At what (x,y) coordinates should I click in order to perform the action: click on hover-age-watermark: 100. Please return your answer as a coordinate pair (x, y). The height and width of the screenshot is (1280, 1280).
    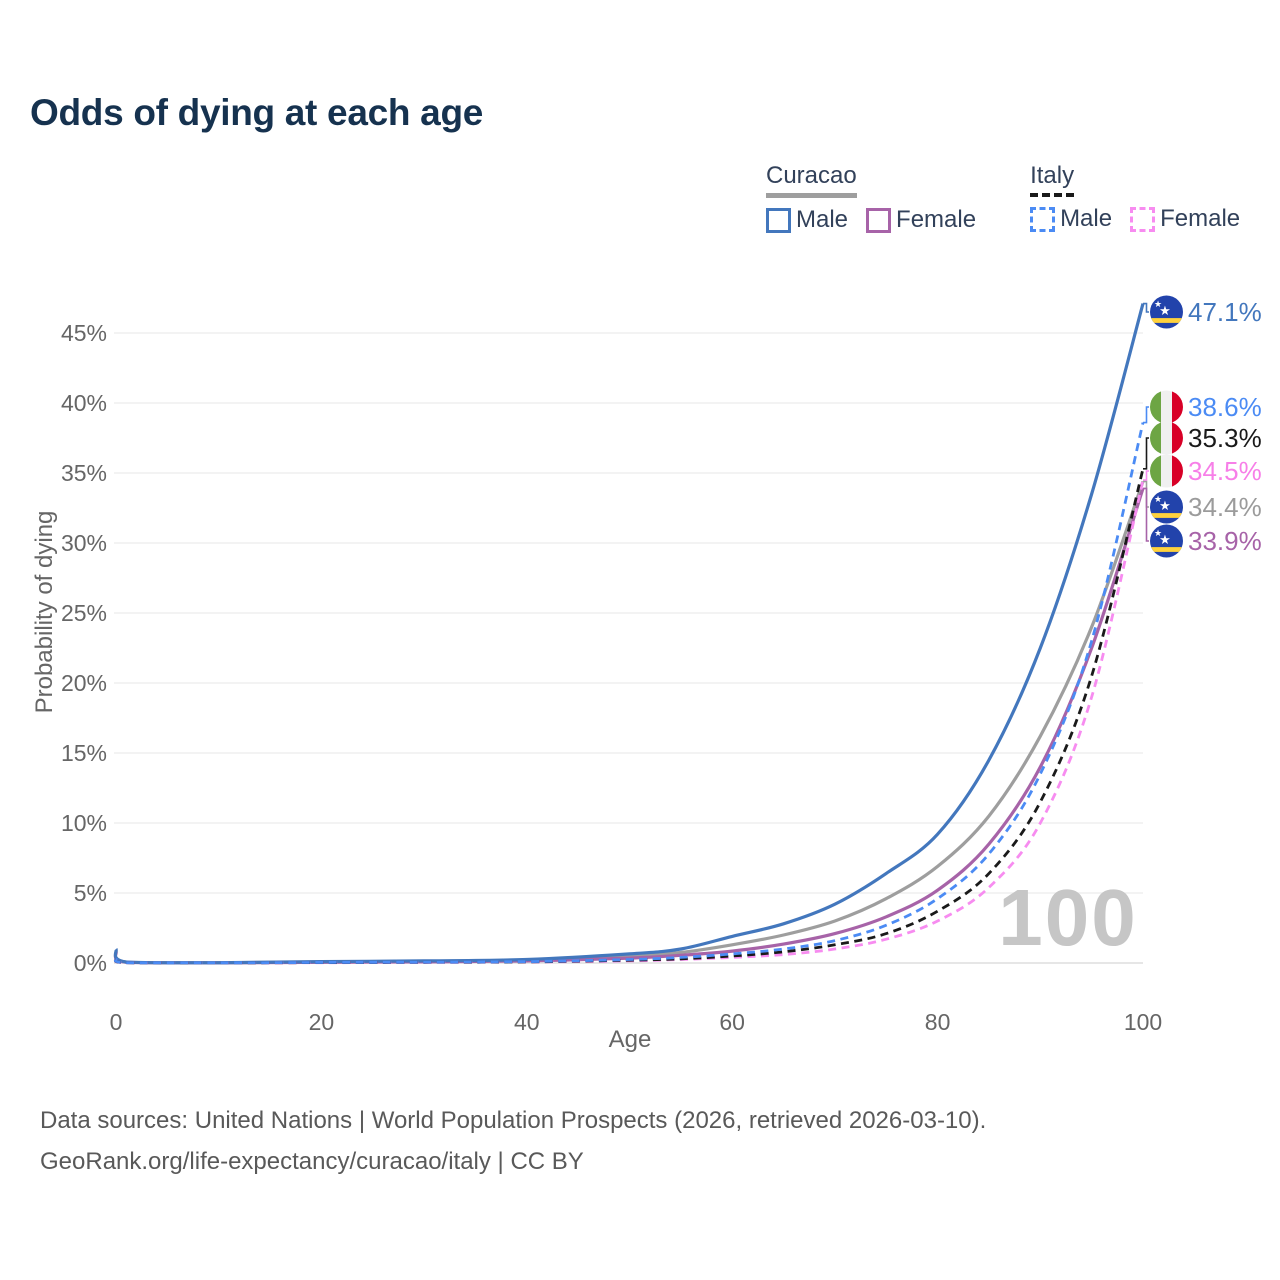
    Looking at the image, I should click on (1067, 917).